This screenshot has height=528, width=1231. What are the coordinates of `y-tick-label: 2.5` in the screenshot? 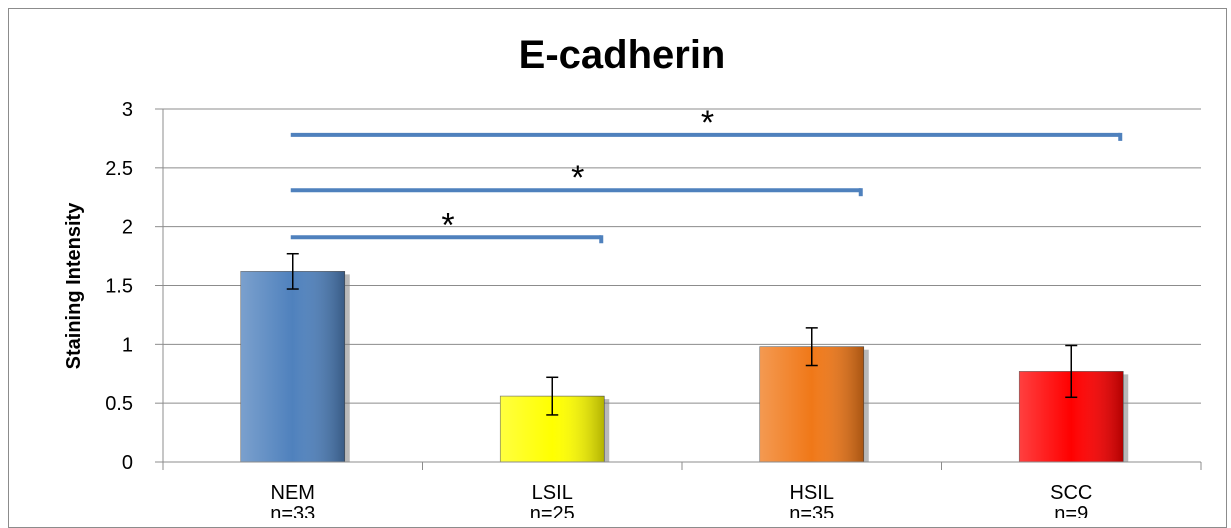 It's located at (119, 169).